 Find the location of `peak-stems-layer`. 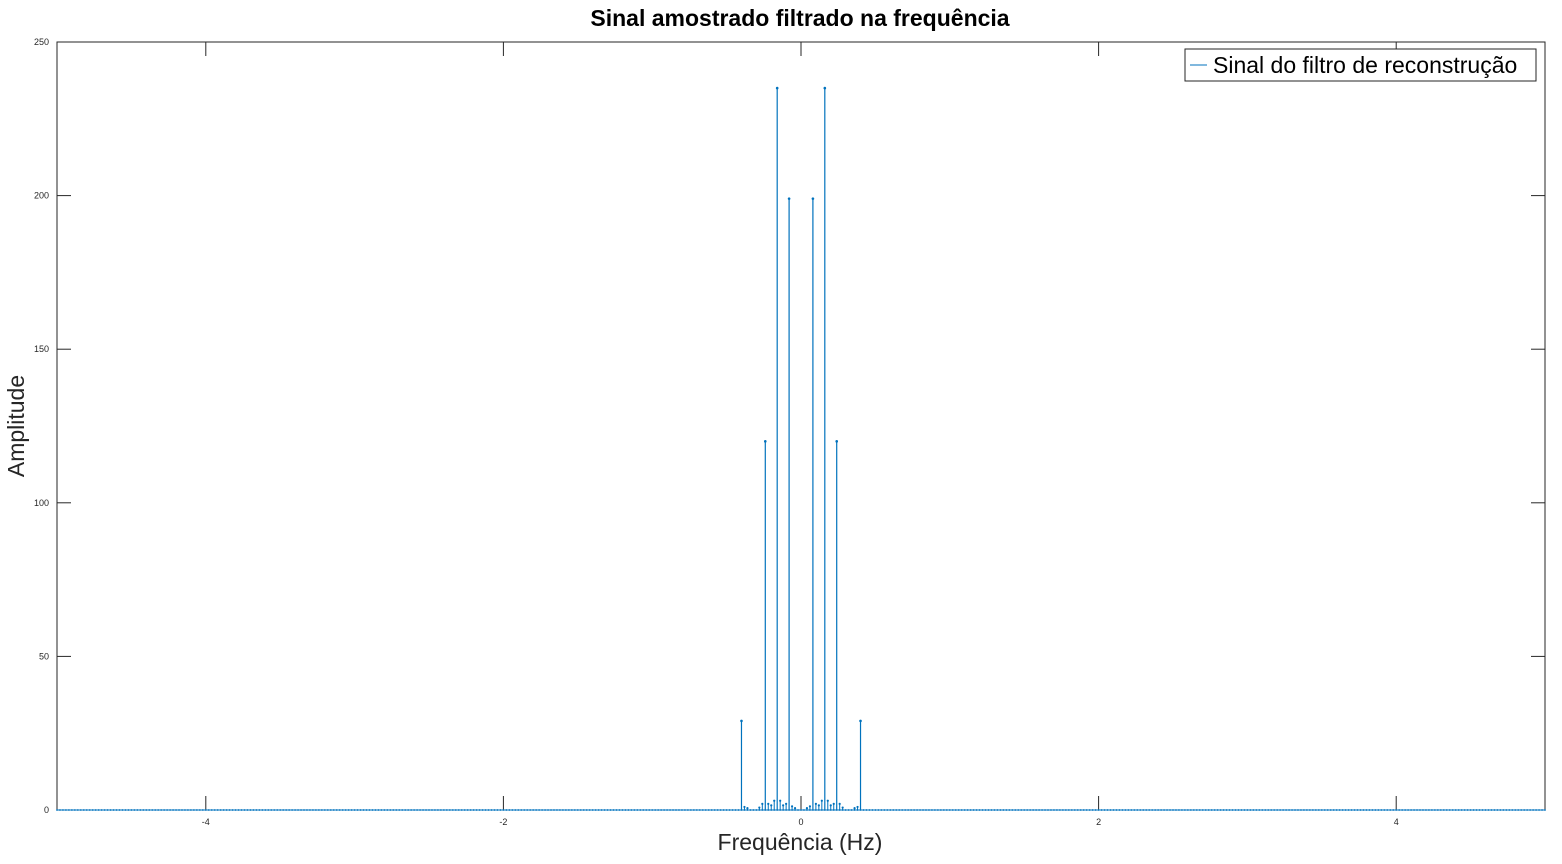

peak-stems-layer is located at coordinates (801, 448).